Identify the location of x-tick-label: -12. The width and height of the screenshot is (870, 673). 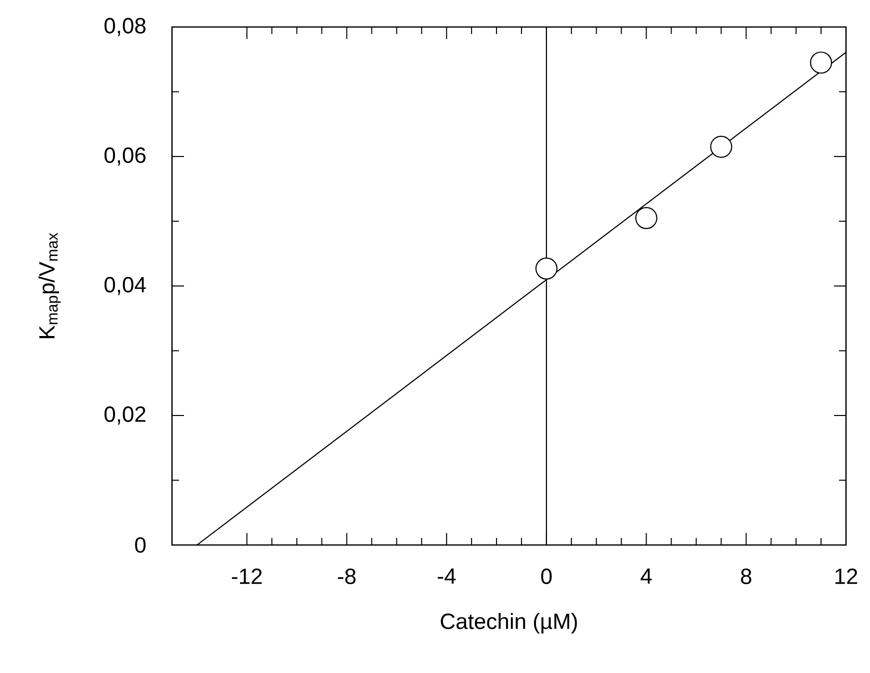
(247, 576).